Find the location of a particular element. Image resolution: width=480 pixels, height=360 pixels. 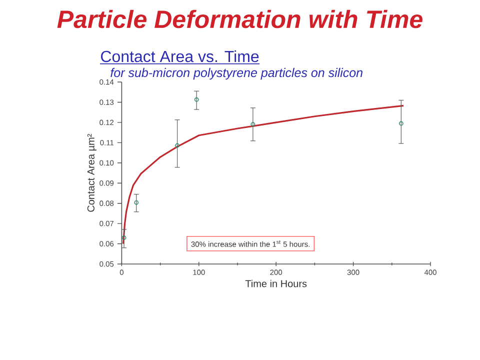

x-axis-title: Time in Hours is located at coordinates (276, 284).